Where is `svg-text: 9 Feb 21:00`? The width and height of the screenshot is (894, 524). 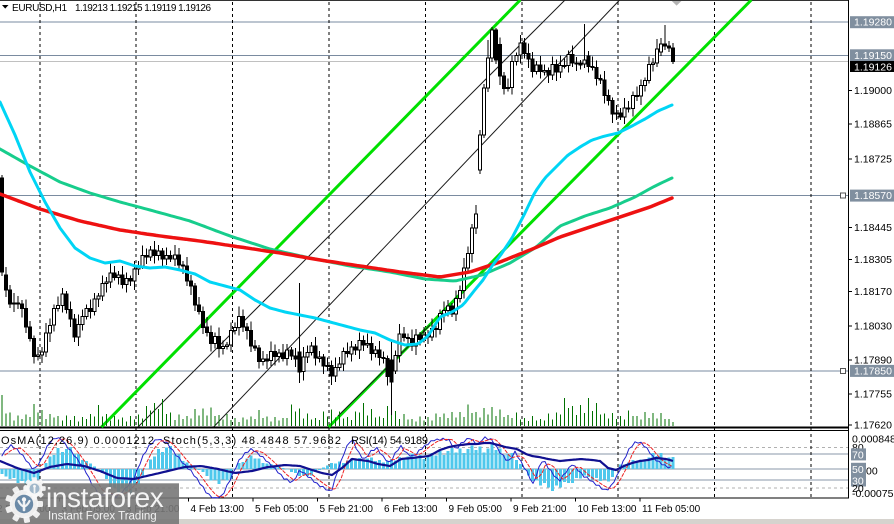 svg-text: 9 Feb 21:00 is located at coordinates (540, 509).